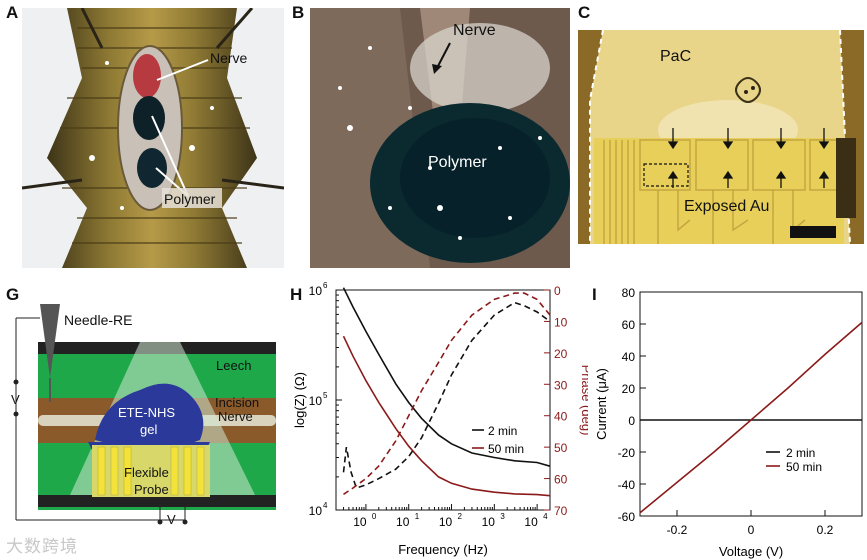  I want to click on label-incision: Incision, so click(237, 402).